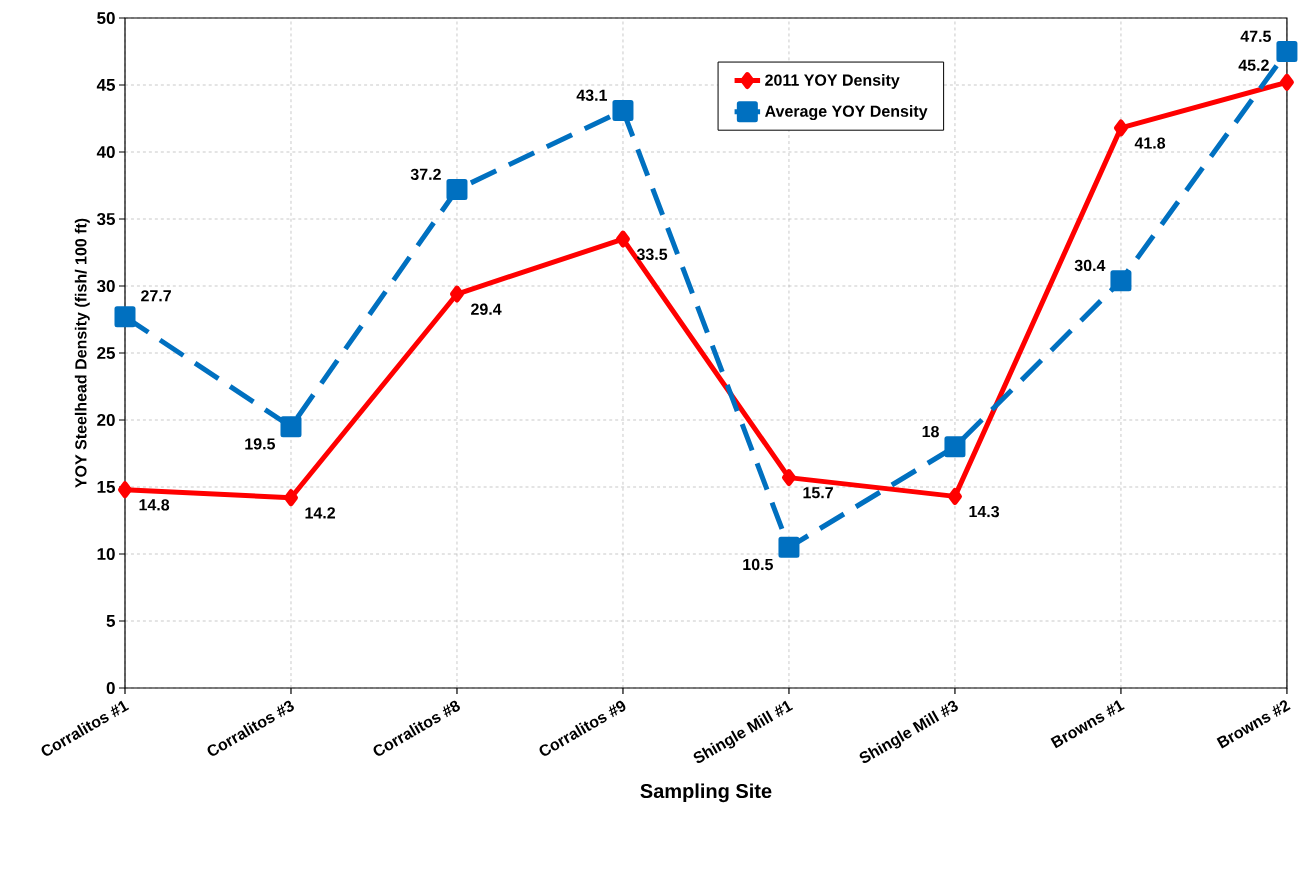 The width and height of the screenshot is (1309, 871). Describe the element at coordinates (1253, 65) in the screenshot. I see `data-label: 45.2` at that location.